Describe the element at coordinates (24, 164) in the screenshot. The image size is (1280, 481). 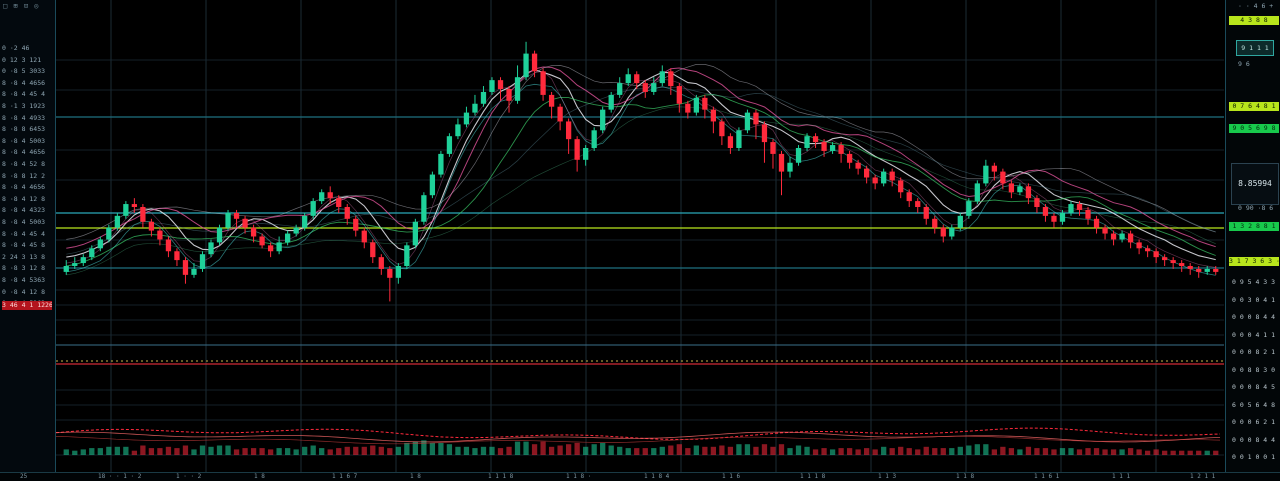
I see `watchlist-row: 8 ·8 4 52 8` at that location.